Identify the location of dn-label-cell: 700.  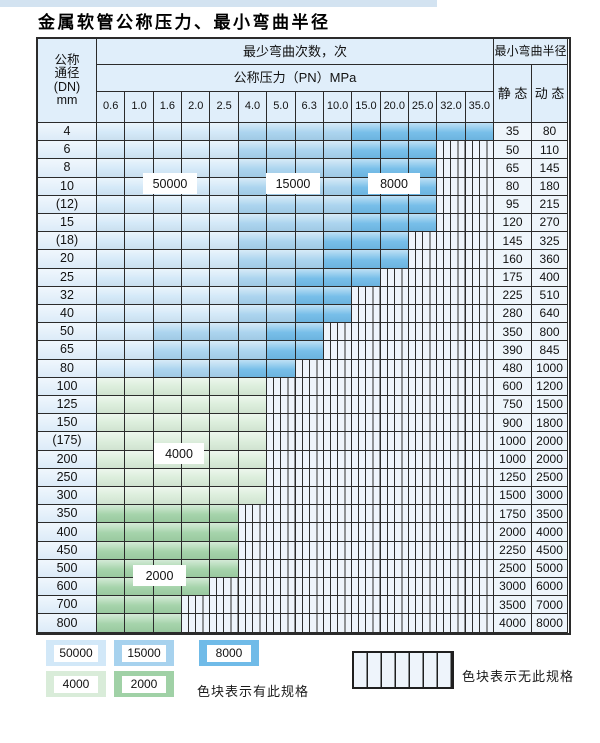
(67, 605).